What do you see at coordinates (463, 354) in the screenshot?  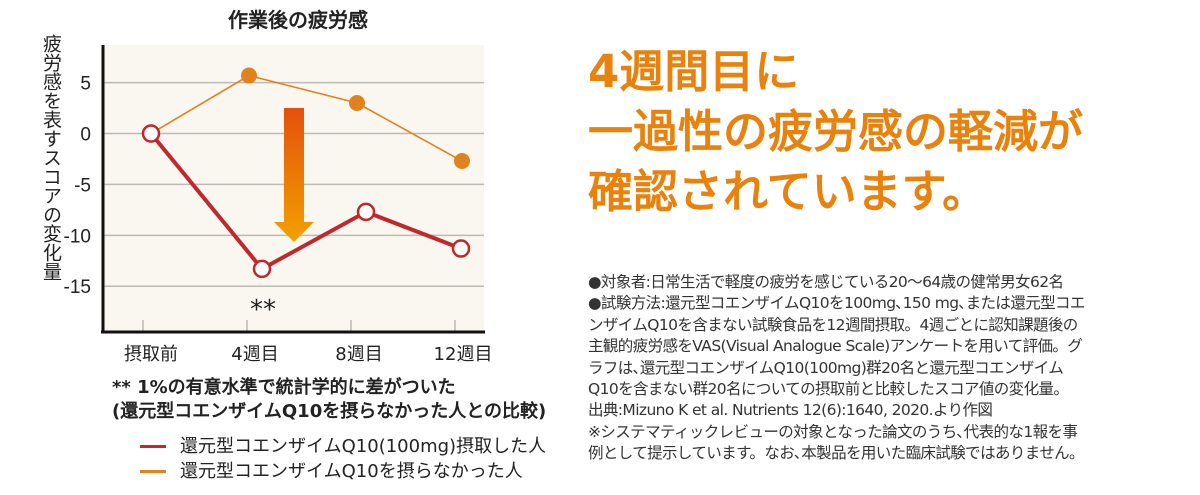 I see `x-tick-label: 12週目` at bounding box center [463, 354].